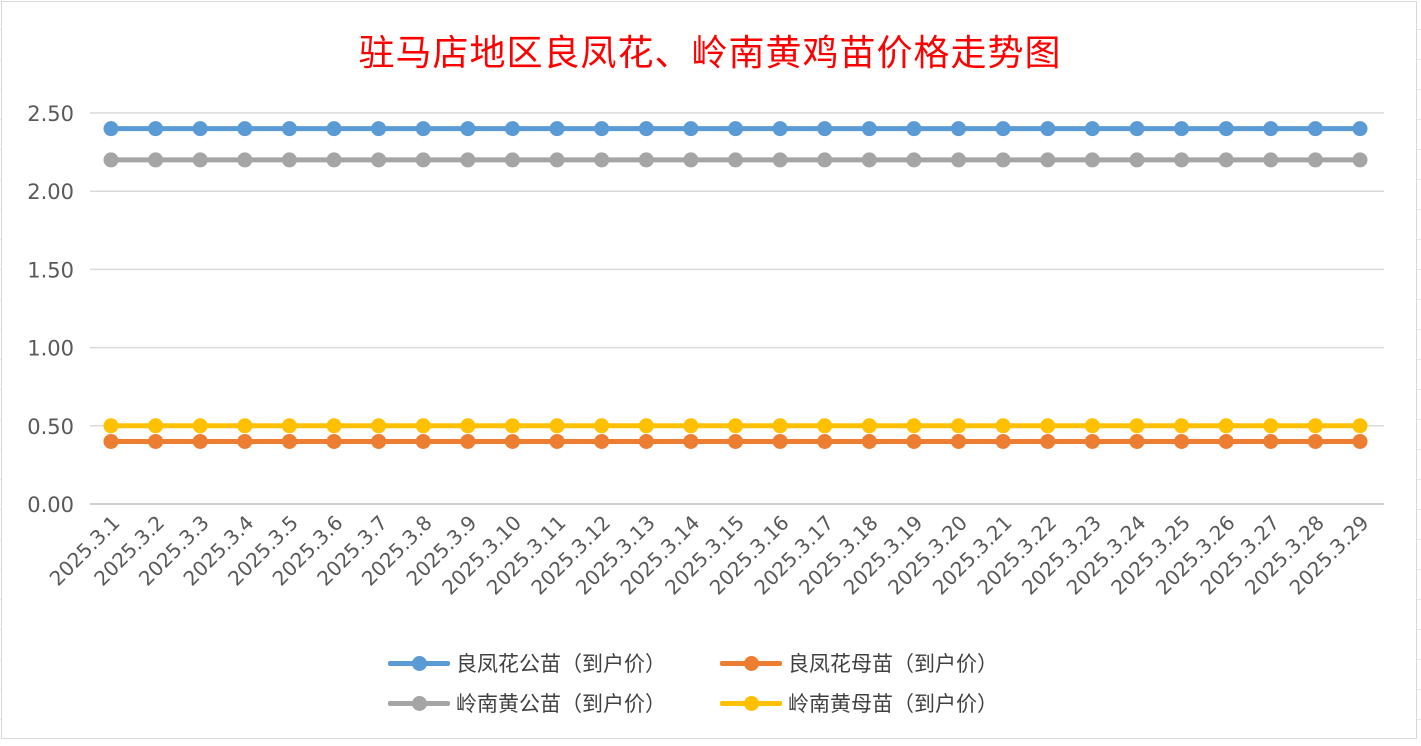  I want to click on y-tick-label: 1.00, so click(50, 349).